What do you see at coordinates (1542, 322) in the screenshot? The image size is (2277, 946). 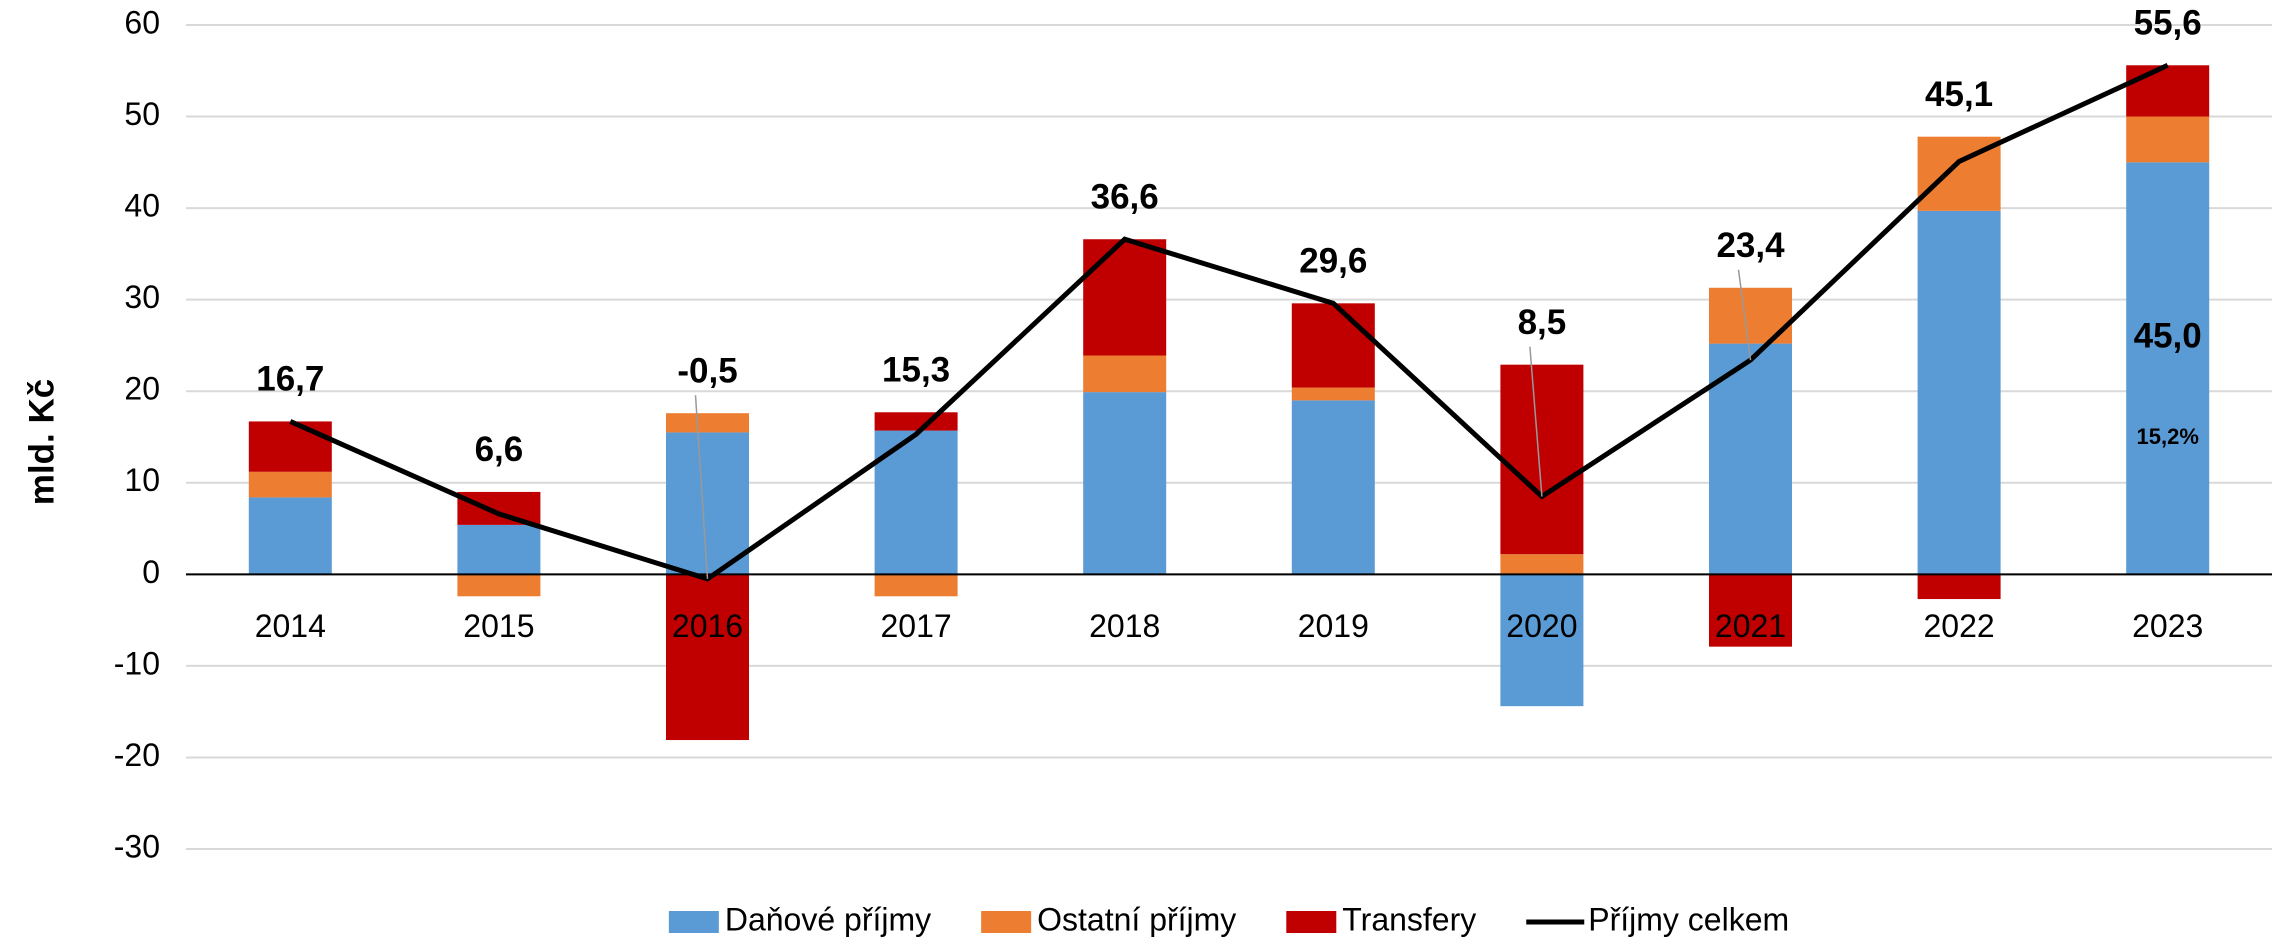 I see `data-label: 8,5` at bounding box center [1542, 322].